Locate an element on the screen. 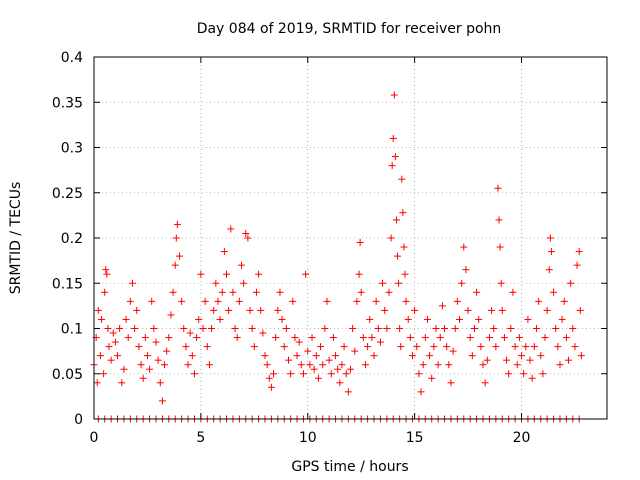 Image resolution: width=640 pixels, height=480 pixels. y-tick-label: 0.15 is located at coordinates (67, 284).